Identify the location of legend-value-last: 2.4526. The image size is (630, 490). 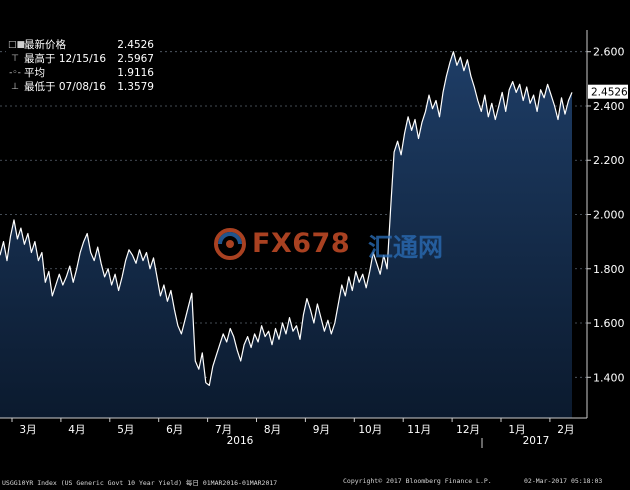
(135, 45).